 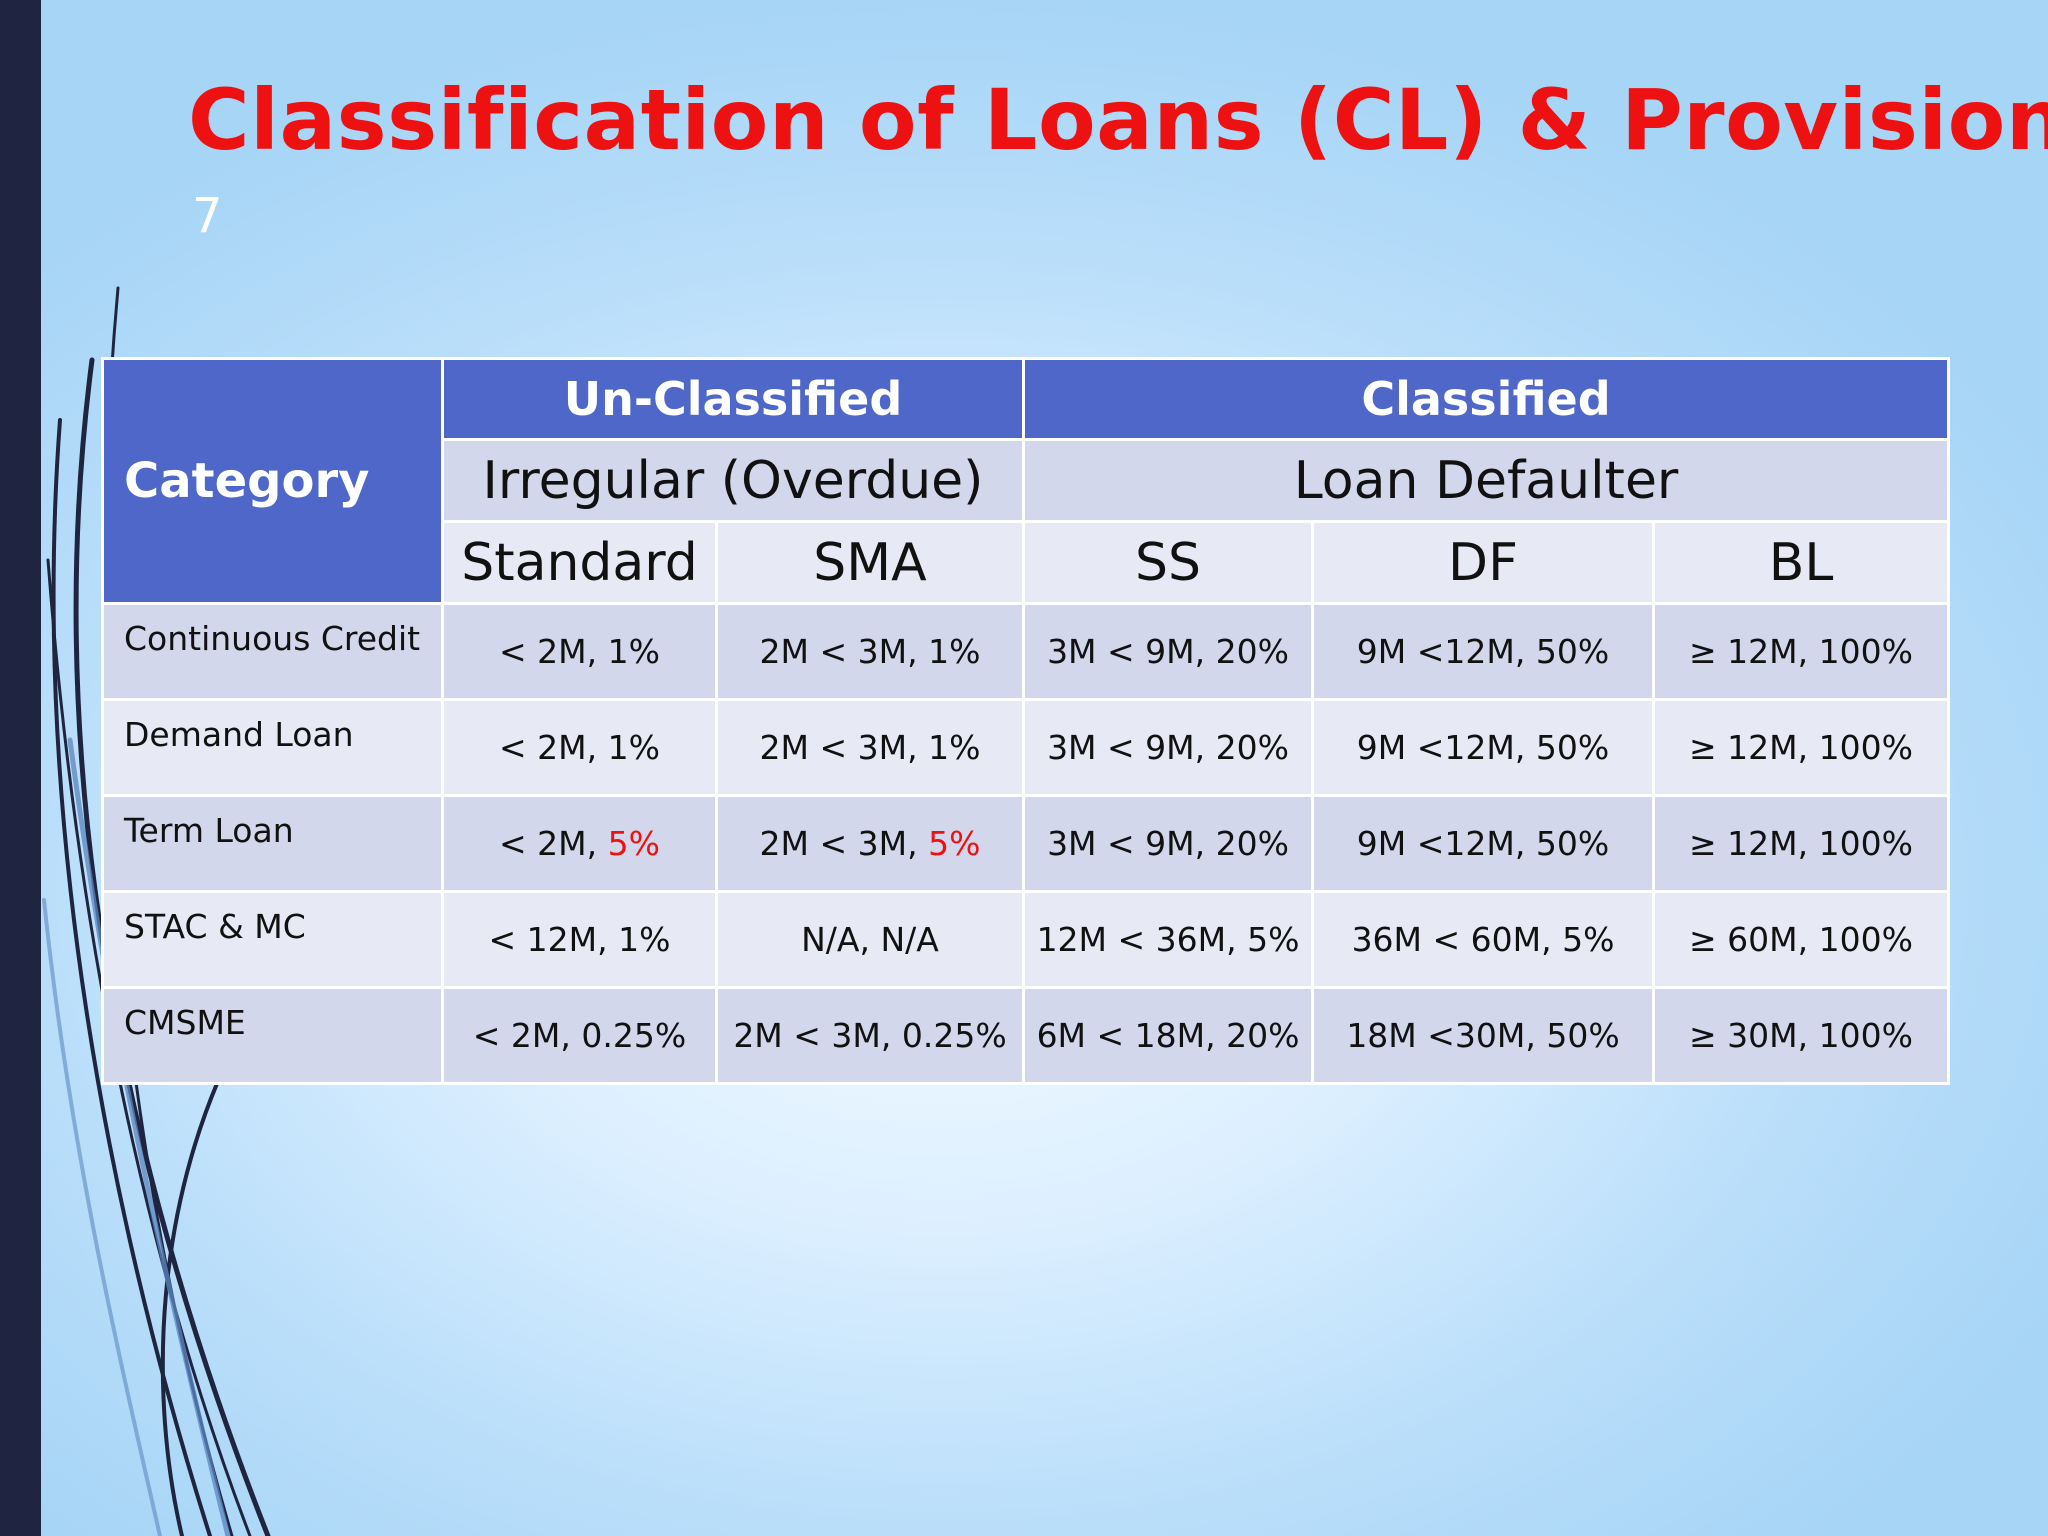 What do you see at coordinates (1754, 939) in the screenshot?
I see `cell-range: ≥ 60M,` at bounding box center [1754, 939].